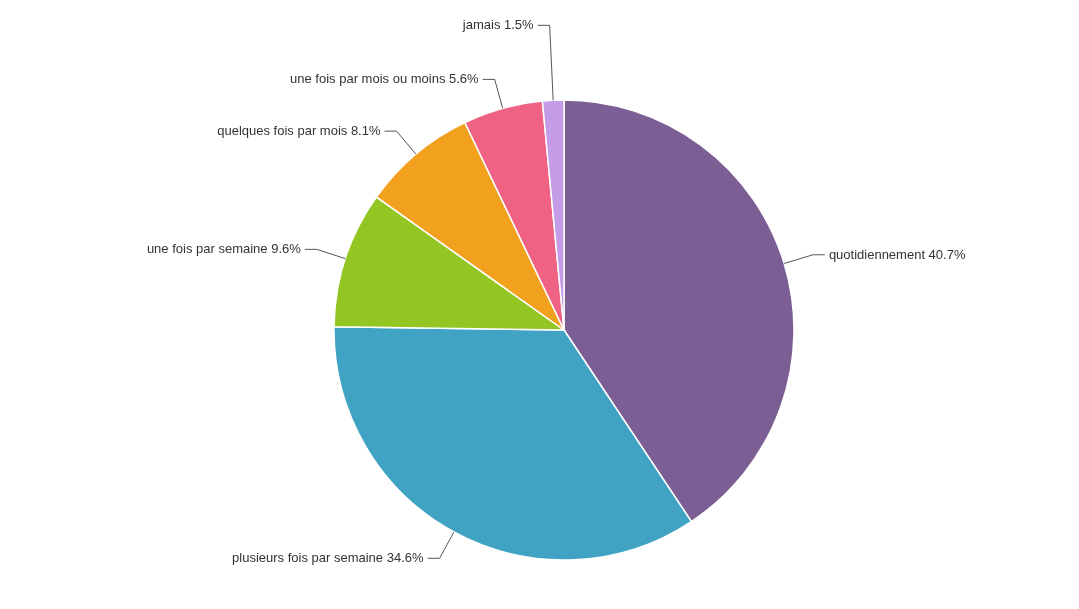  What do you see at coordinates (328, 558) in the screenshot?
I see `slice-label: plusieurs fois par semaine 34.6%` at bounding box center [328, 558].